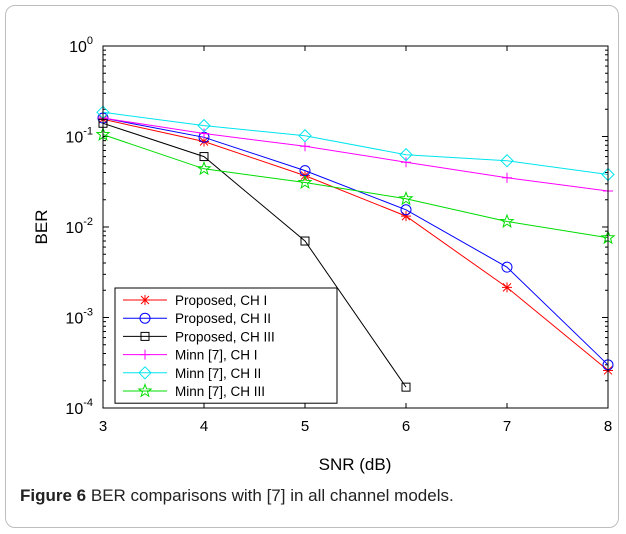 The width and height of the screenshot is (626, 534). I want to click on x-tick-label: 3, so click(103, 426).